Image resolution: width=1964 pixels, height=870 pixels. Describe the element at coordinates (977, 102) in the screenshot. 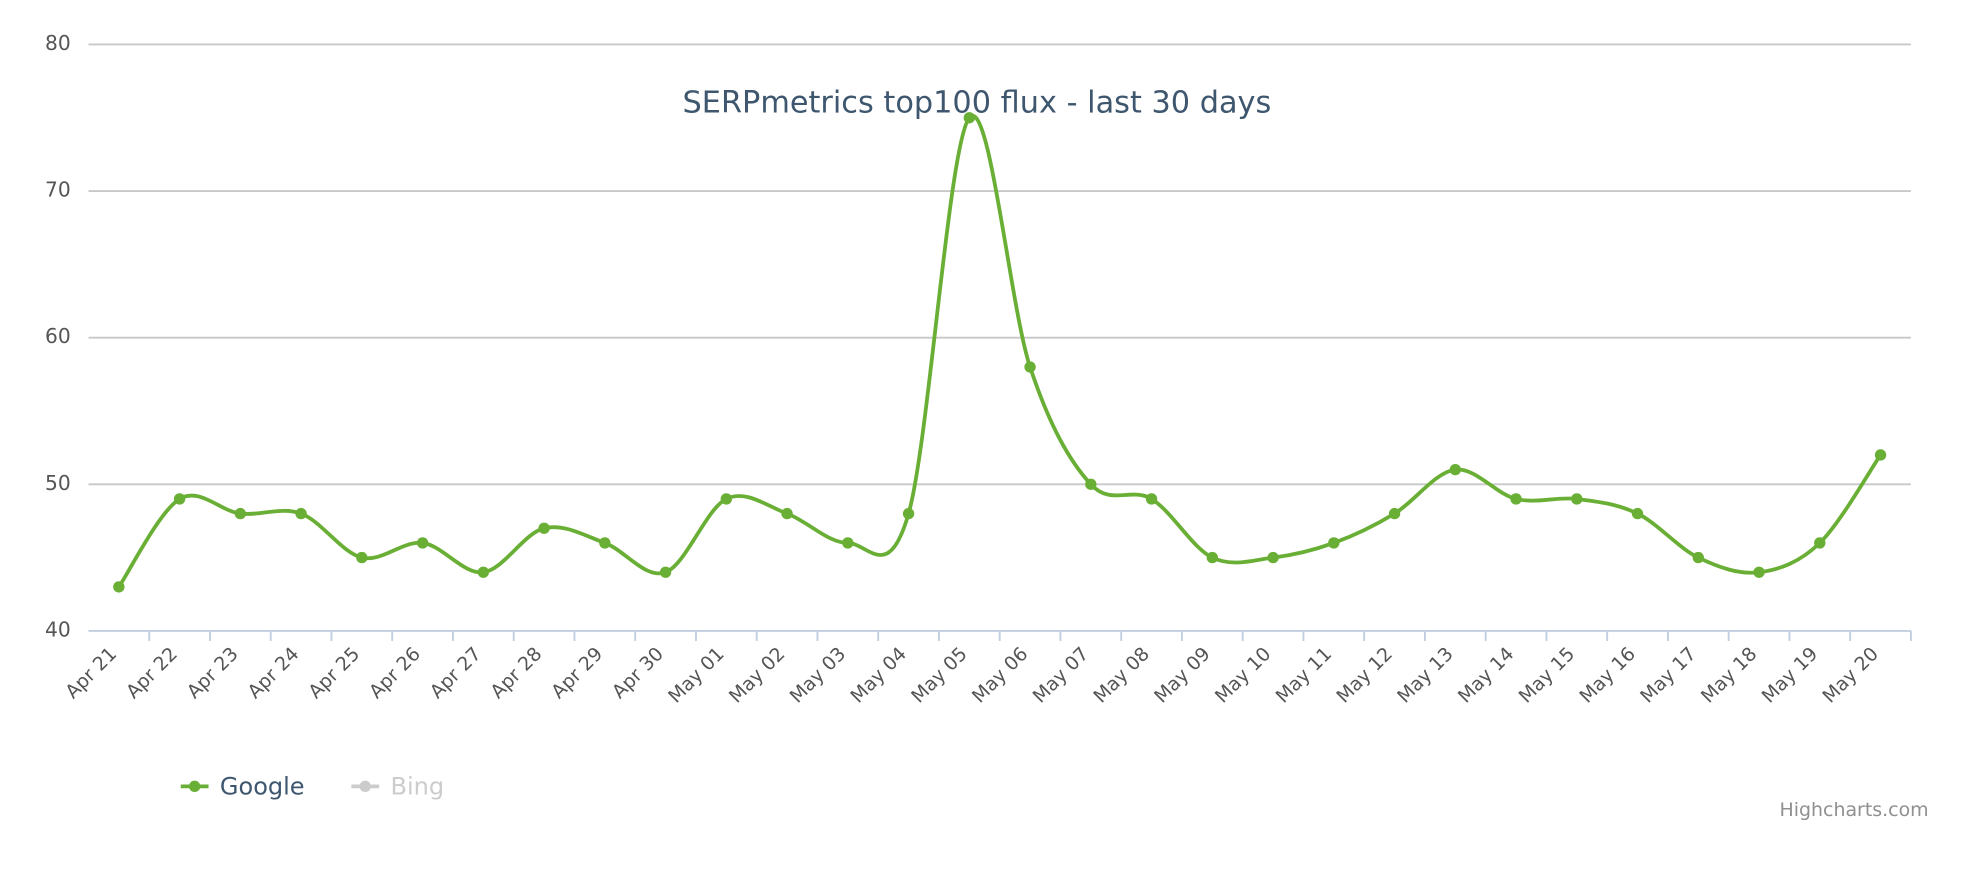

I see `chart-title: SERPmetrics top100 flux - last 30 days` at that location.